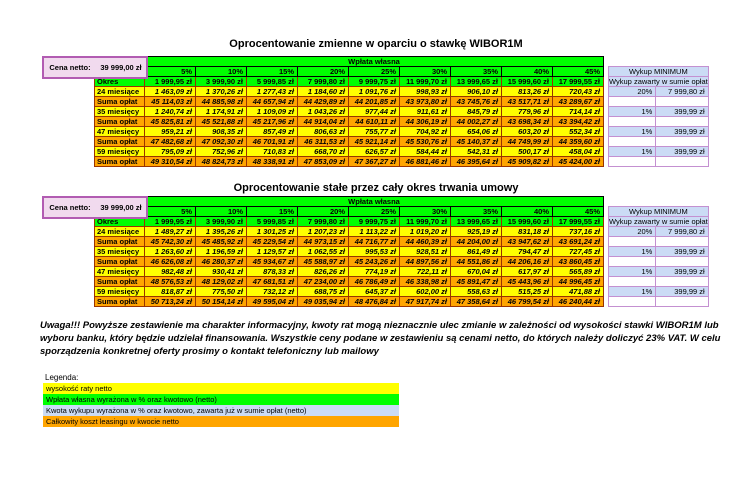 This screenshot has width=750, height=500. I want to click on buyout-percent-cell: 20%, so click(632, 231).